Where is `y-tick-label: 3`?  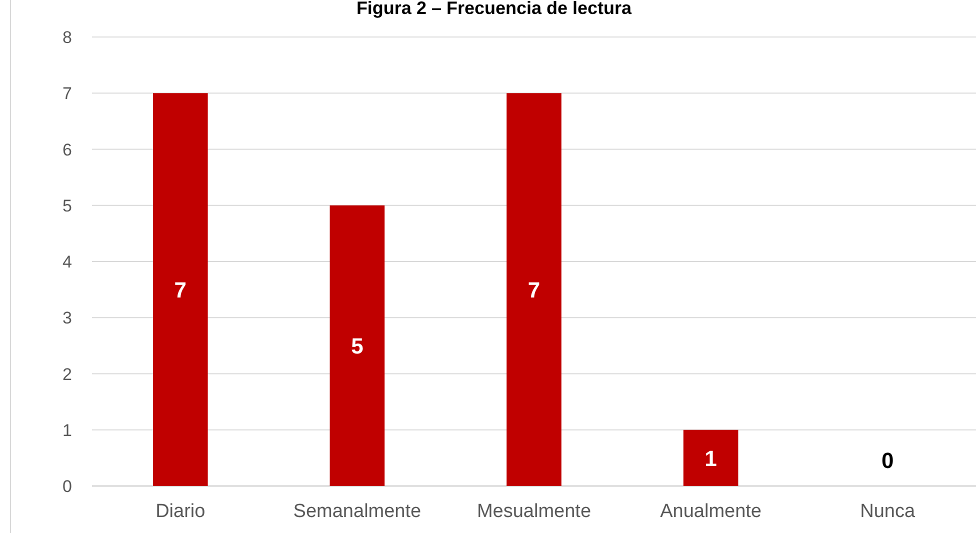
y-tick-label: 3 is located at coordinates (67, 318).